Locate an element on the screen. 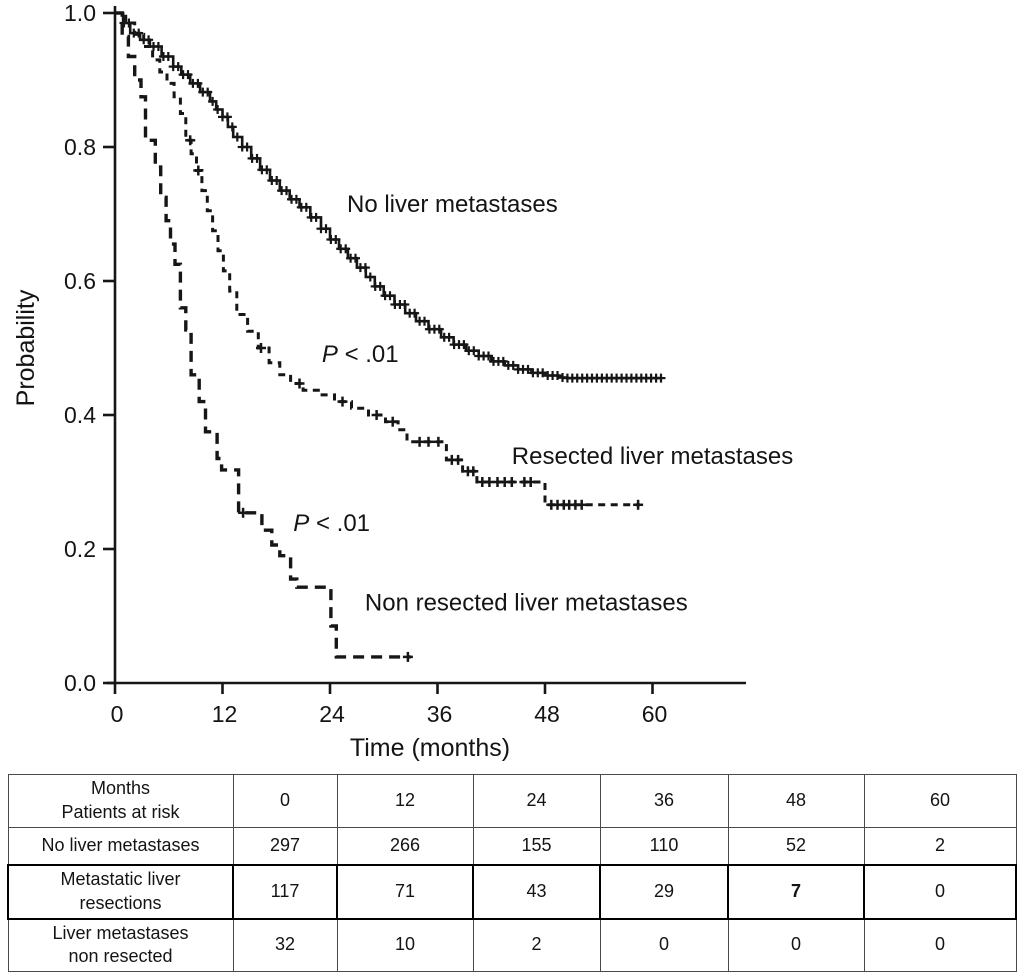 This screenshot has width=1024, height=974. p-value-annotation-2: P < .01 is located at coordinates (331, 523).